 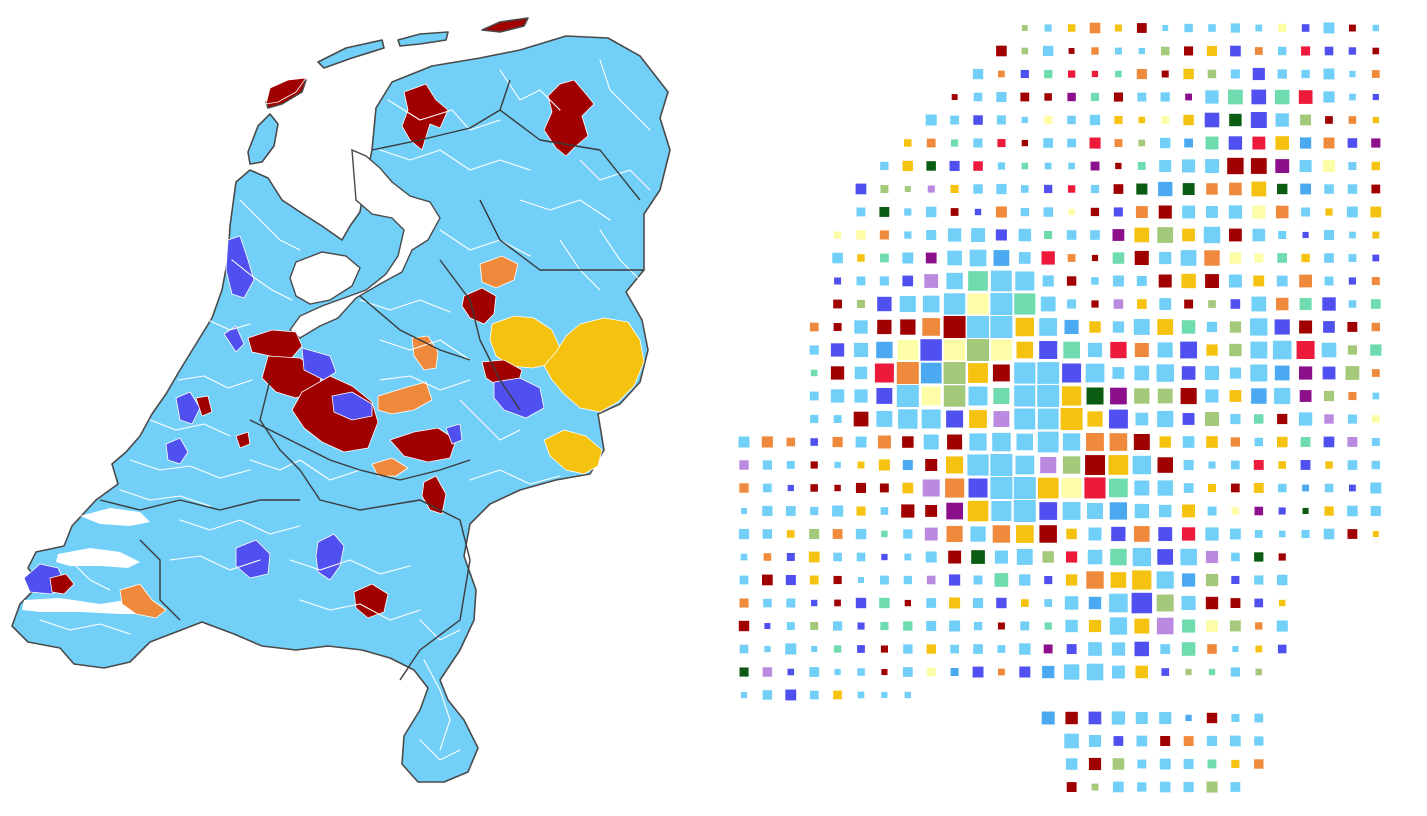 I want to click on estuary-oosterschelde, so click(x=98, y=558).